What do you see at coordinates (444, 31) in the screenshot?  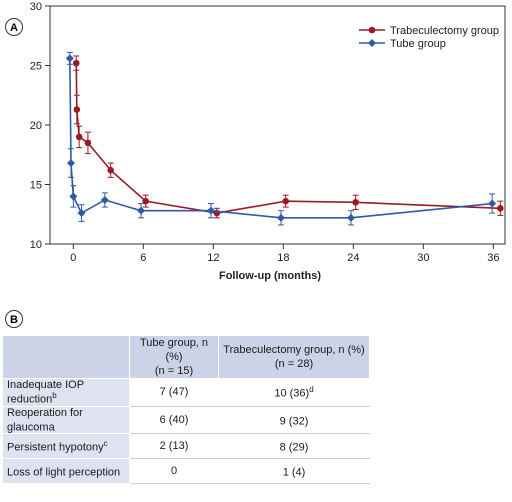 I see `legend-label: Trabeculectomy group` at bounding box center [444, 31].